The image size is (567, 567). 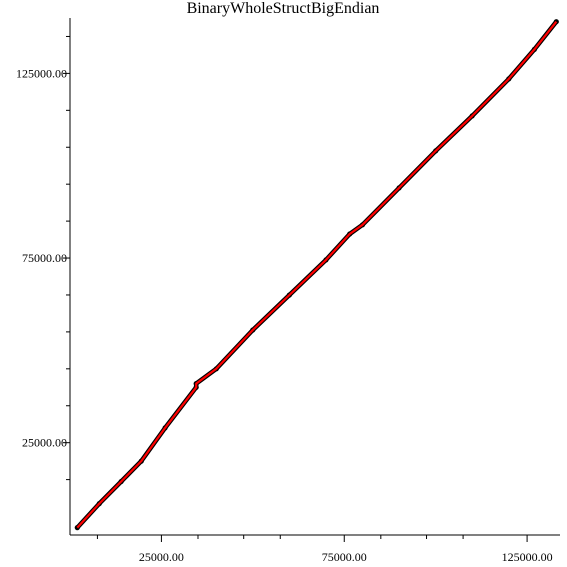 What do you see at coordinates (41, 73) in the screenshot?
I see `y-tick-label: 125000.00` at bounding box center [41, 73].